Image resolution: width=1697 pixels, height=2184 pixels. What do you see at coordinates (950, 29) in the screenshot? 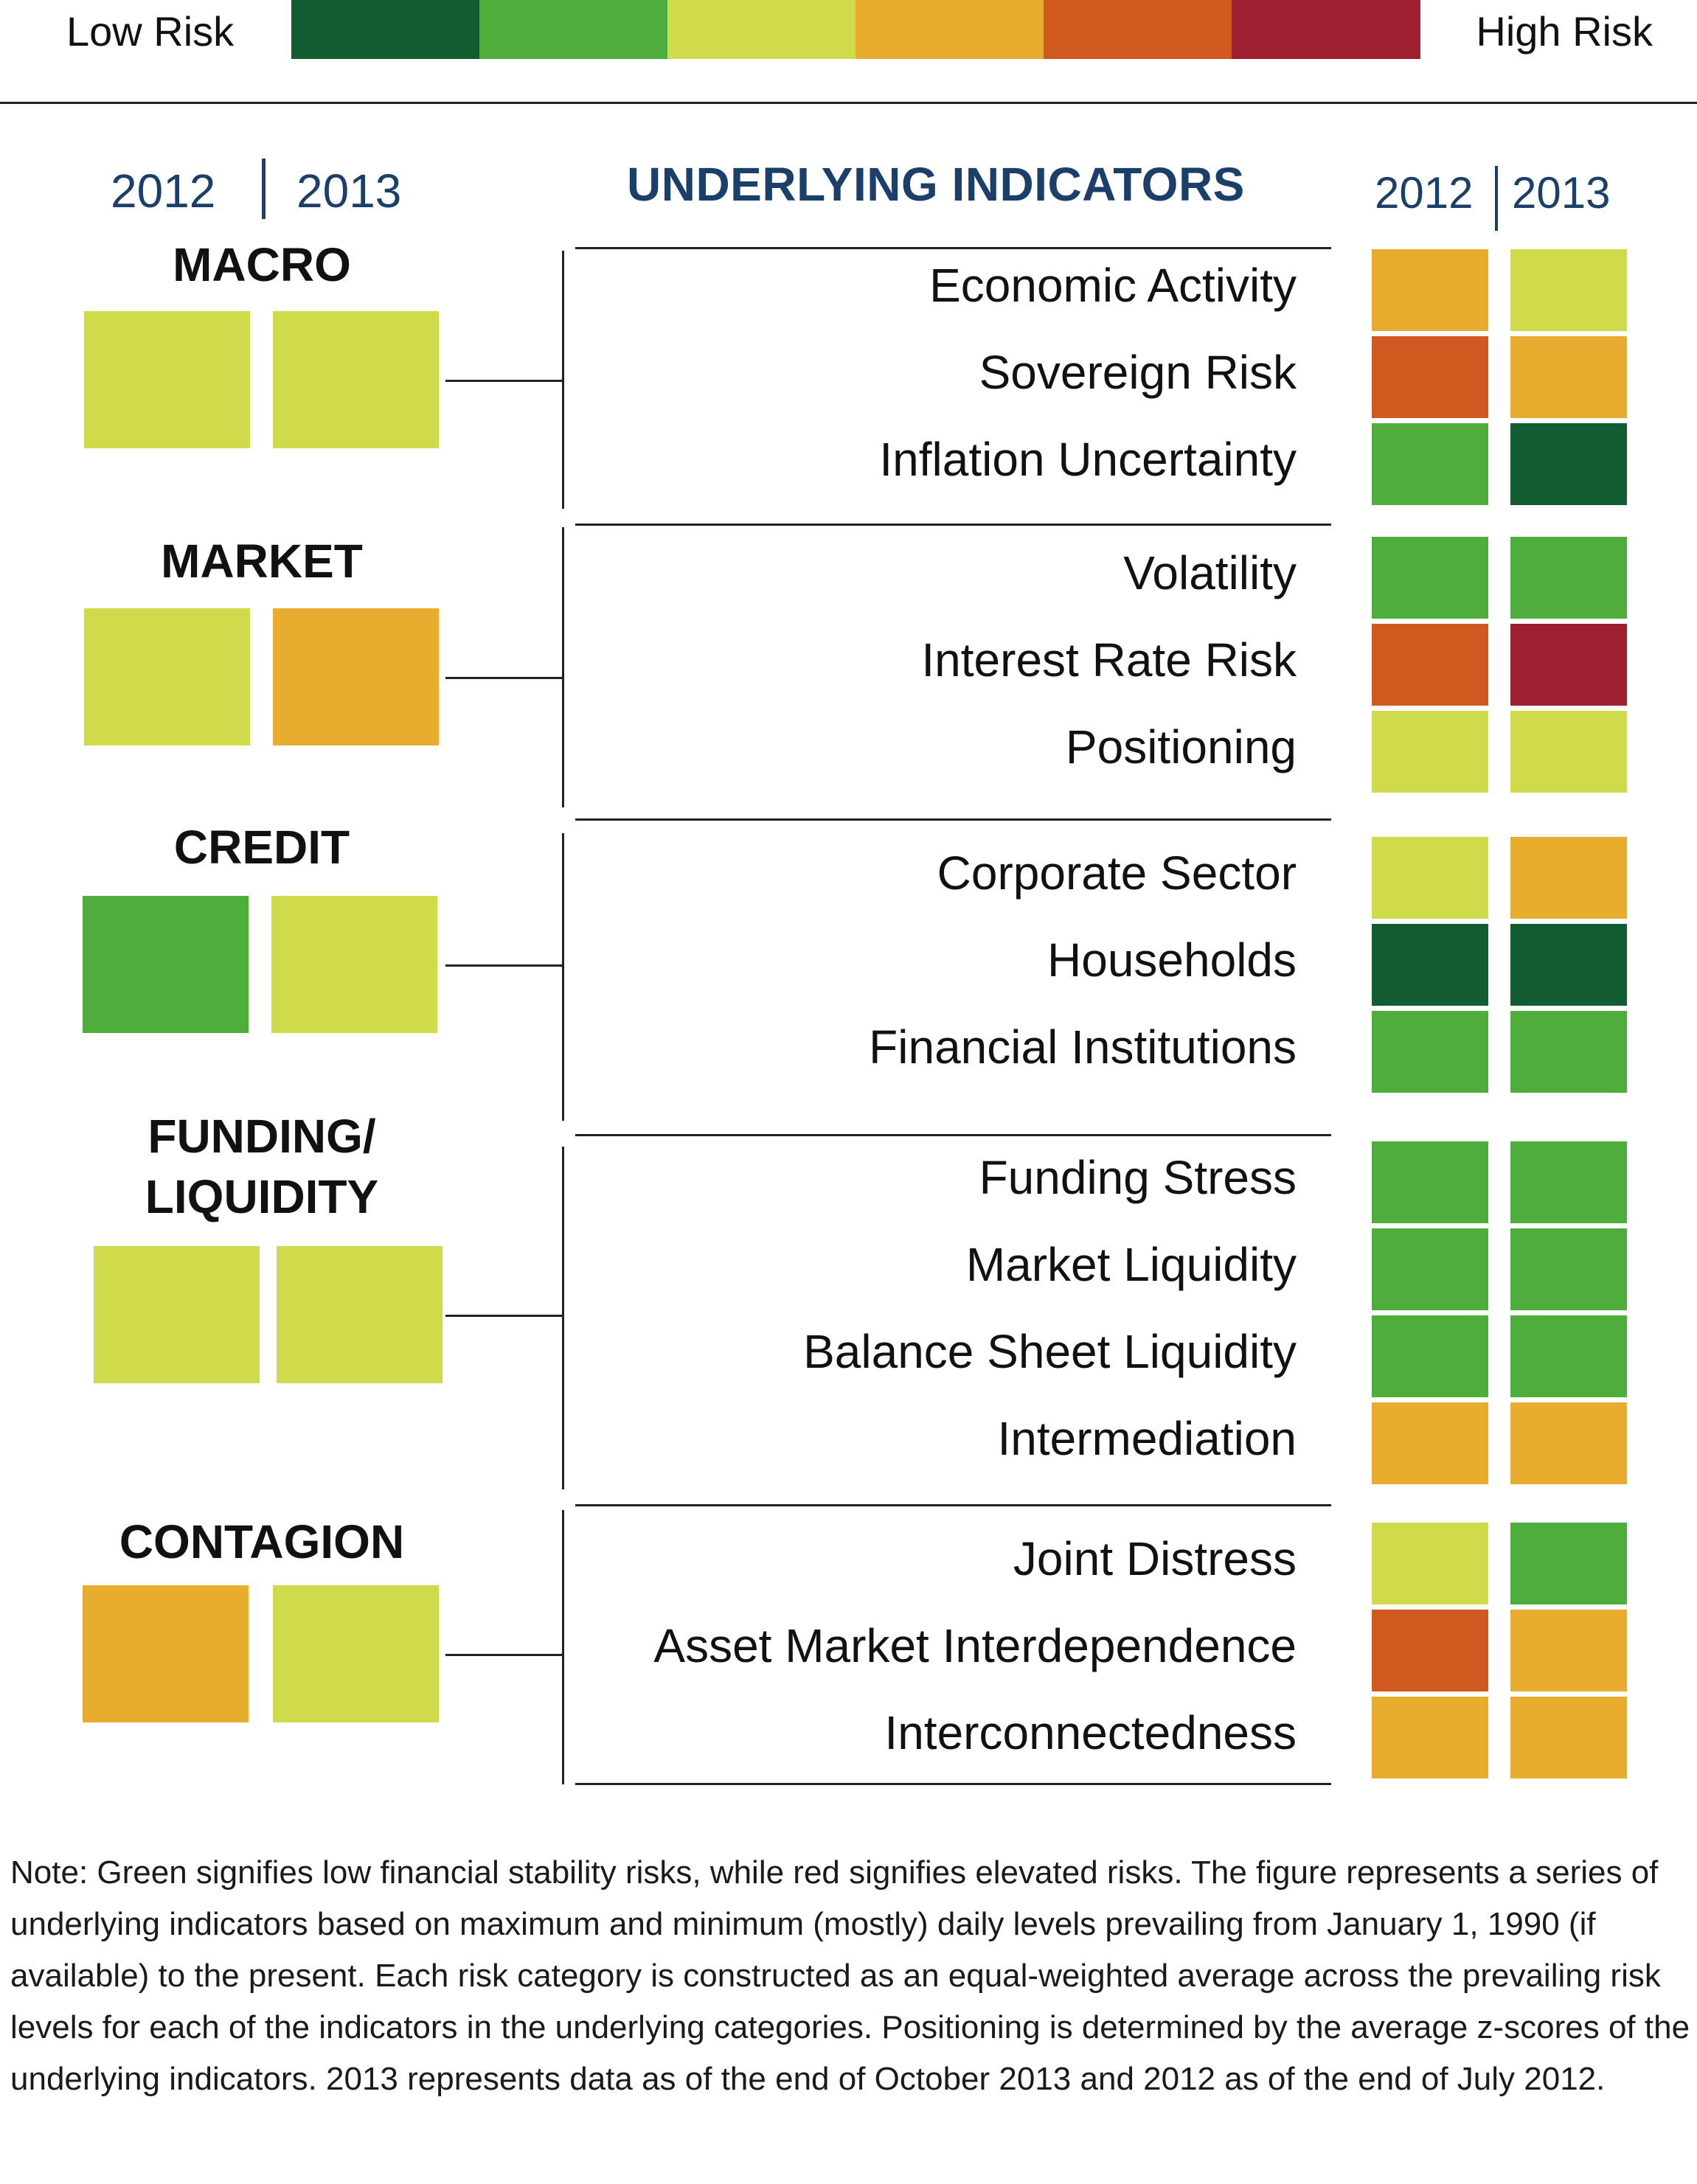
I see `legend-swatch-amber` at bounding box center [950, 29].